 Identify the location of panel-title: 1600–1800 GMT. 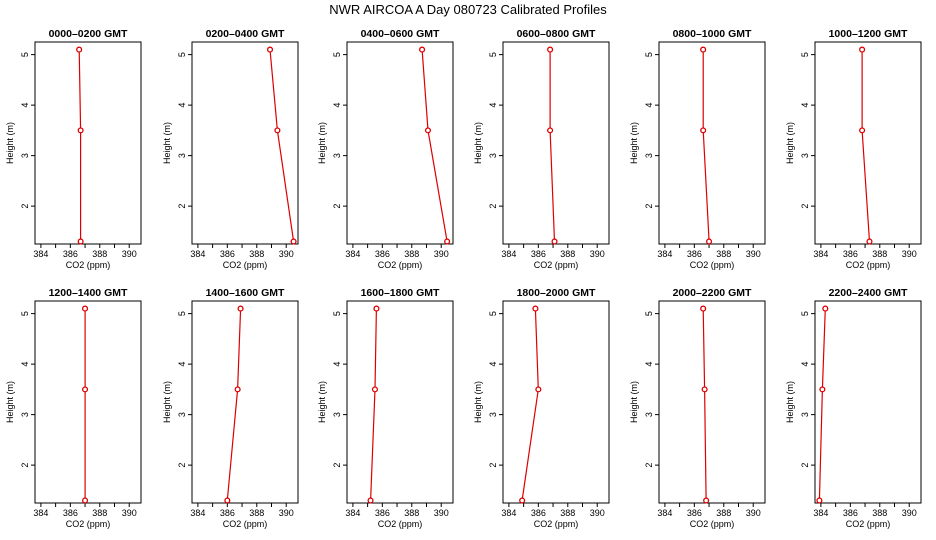
(400, 293).